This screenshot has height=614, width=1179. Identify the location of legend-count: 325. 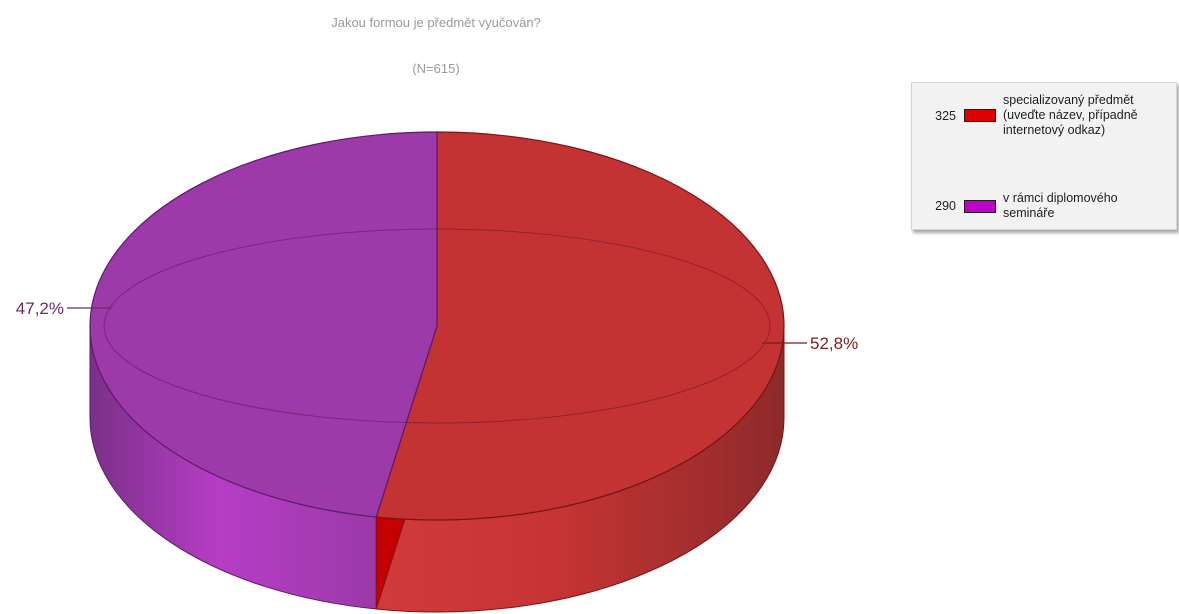
(945, 115).